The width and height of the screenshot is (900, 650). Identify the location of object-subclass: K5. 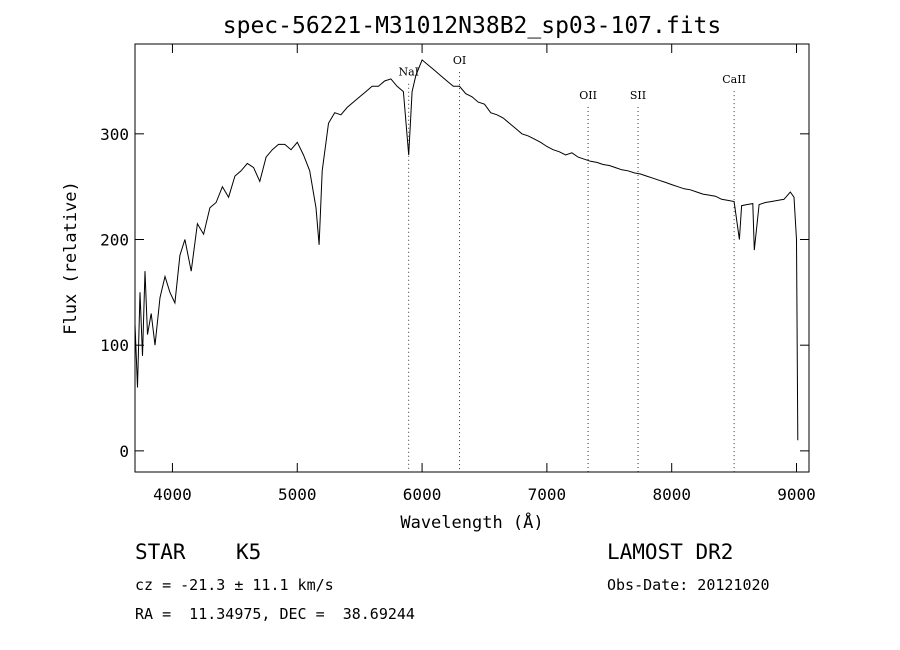
(249, 552).